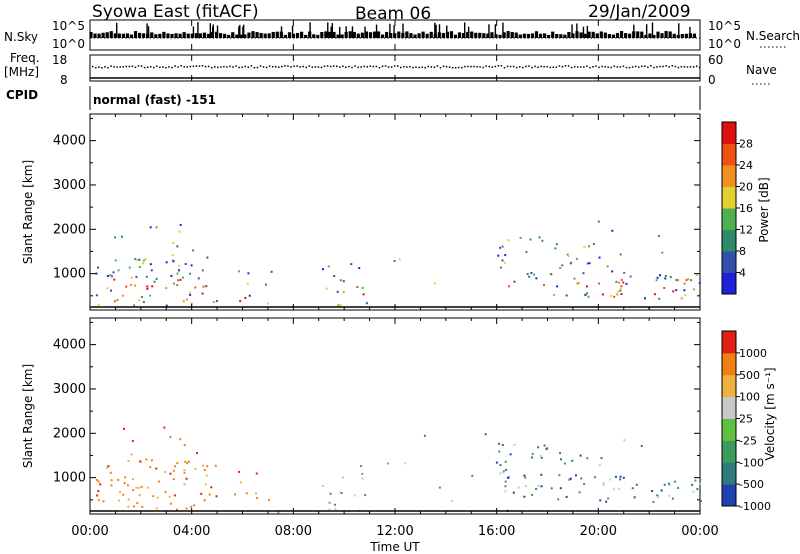 The image size is (800, 554). What do you see at coordinates (746, 230) in the screenshot?
I see `colorbar-tick-label: 12` at bounding box center [746, 230].